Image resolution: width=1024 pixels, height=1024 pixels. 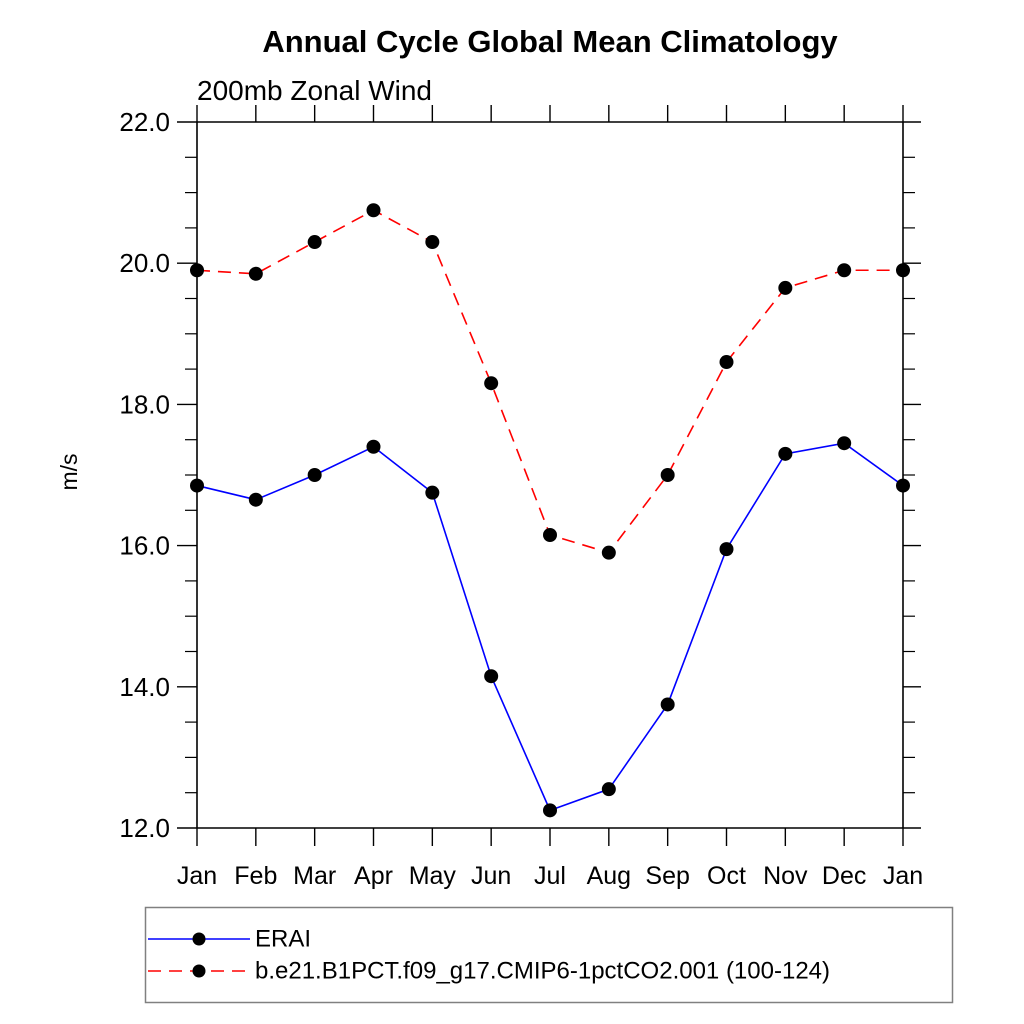 I want to click on x-tick-label: Nov, so click(x=785, y=876).